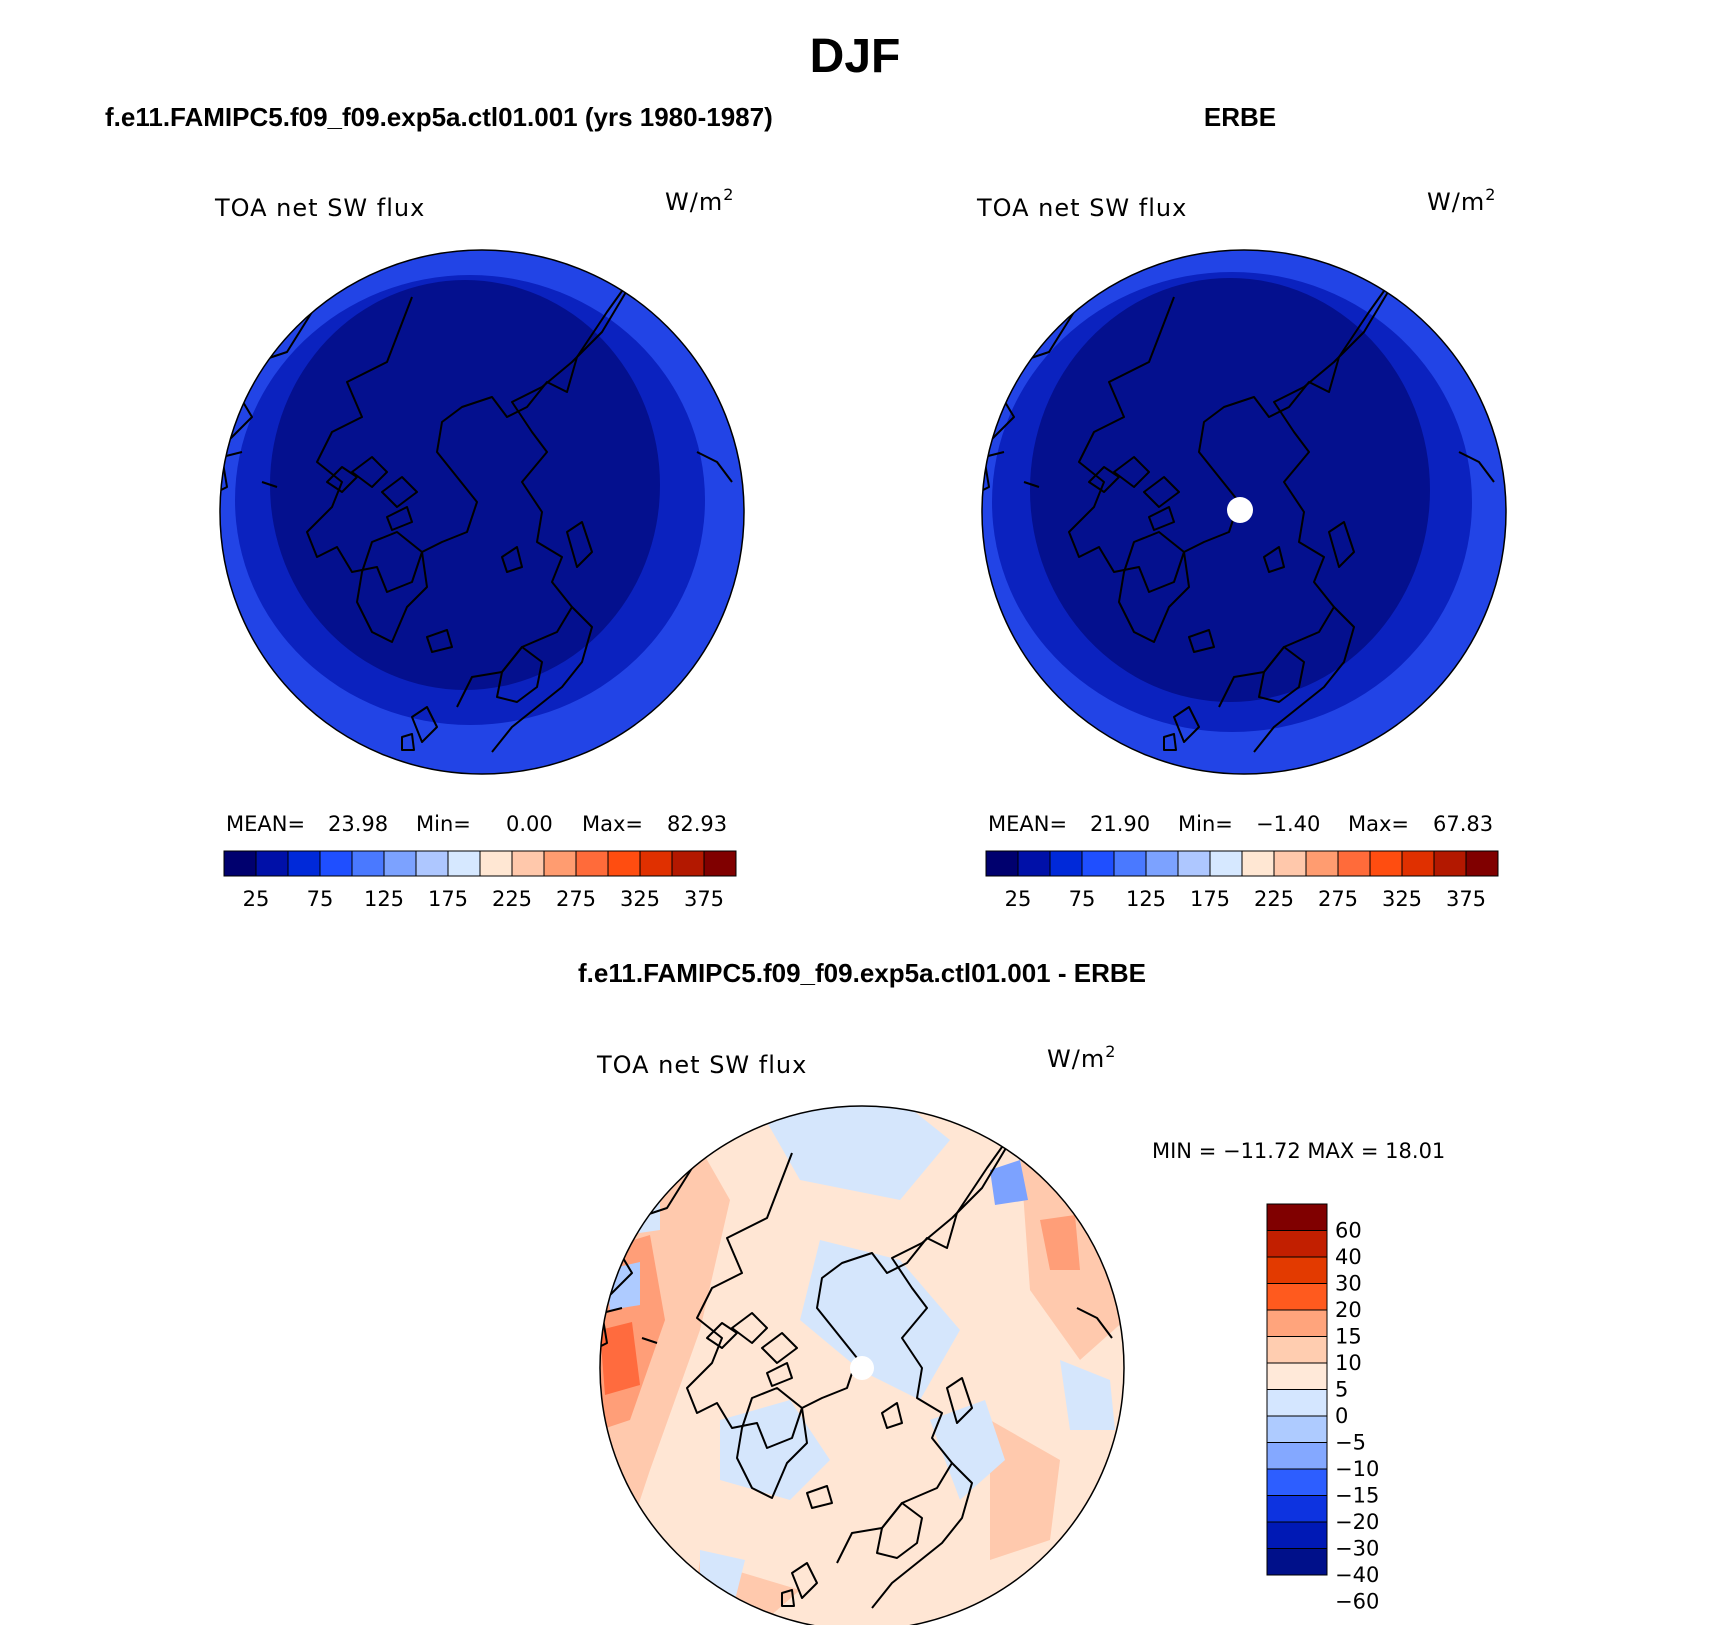  Describe the element at coordinates (1288, 824) in the screenshot. I see `stat-min-value: −1.40` at that location.